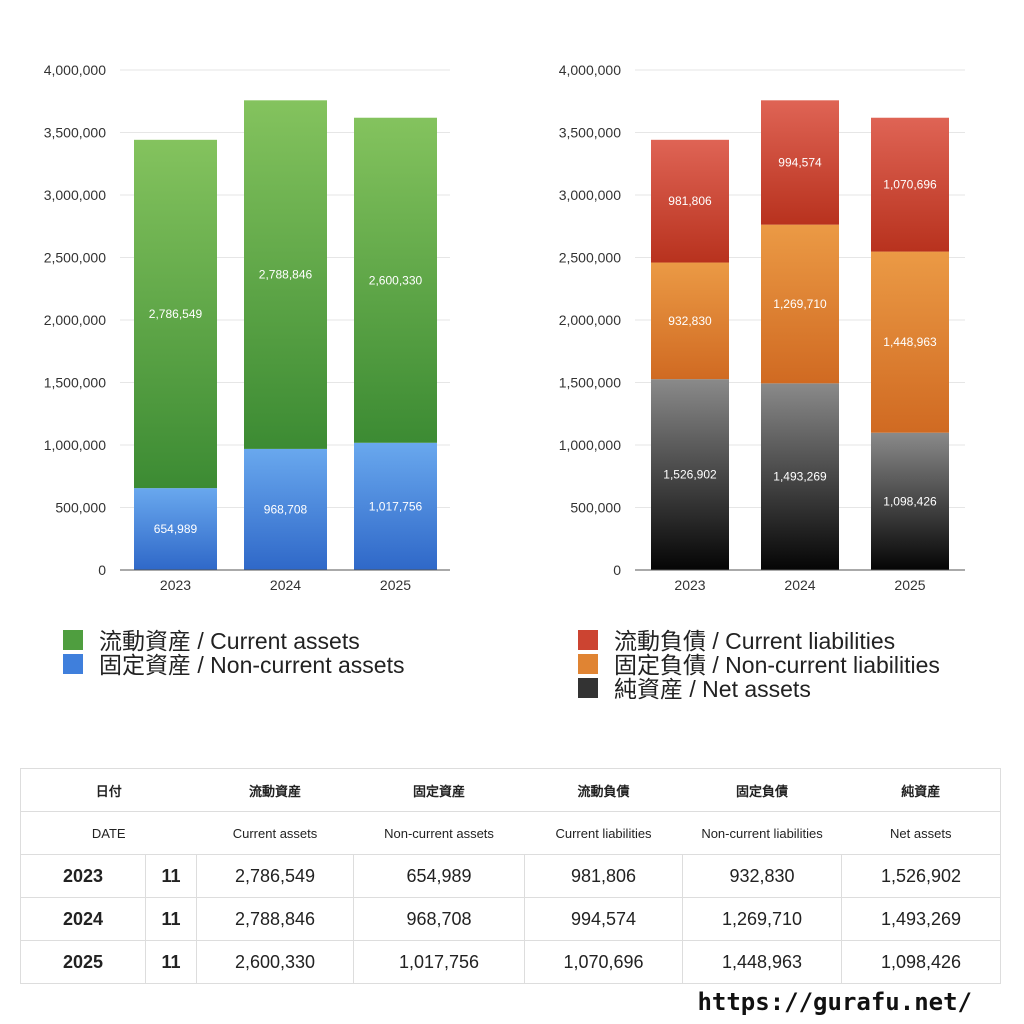 The image size is (1024, 1024). What do you see at coordinates (921, 876) in the screenshot?
I see `cell-net-assets: 1,526,902` at bounding box center [921, 876].